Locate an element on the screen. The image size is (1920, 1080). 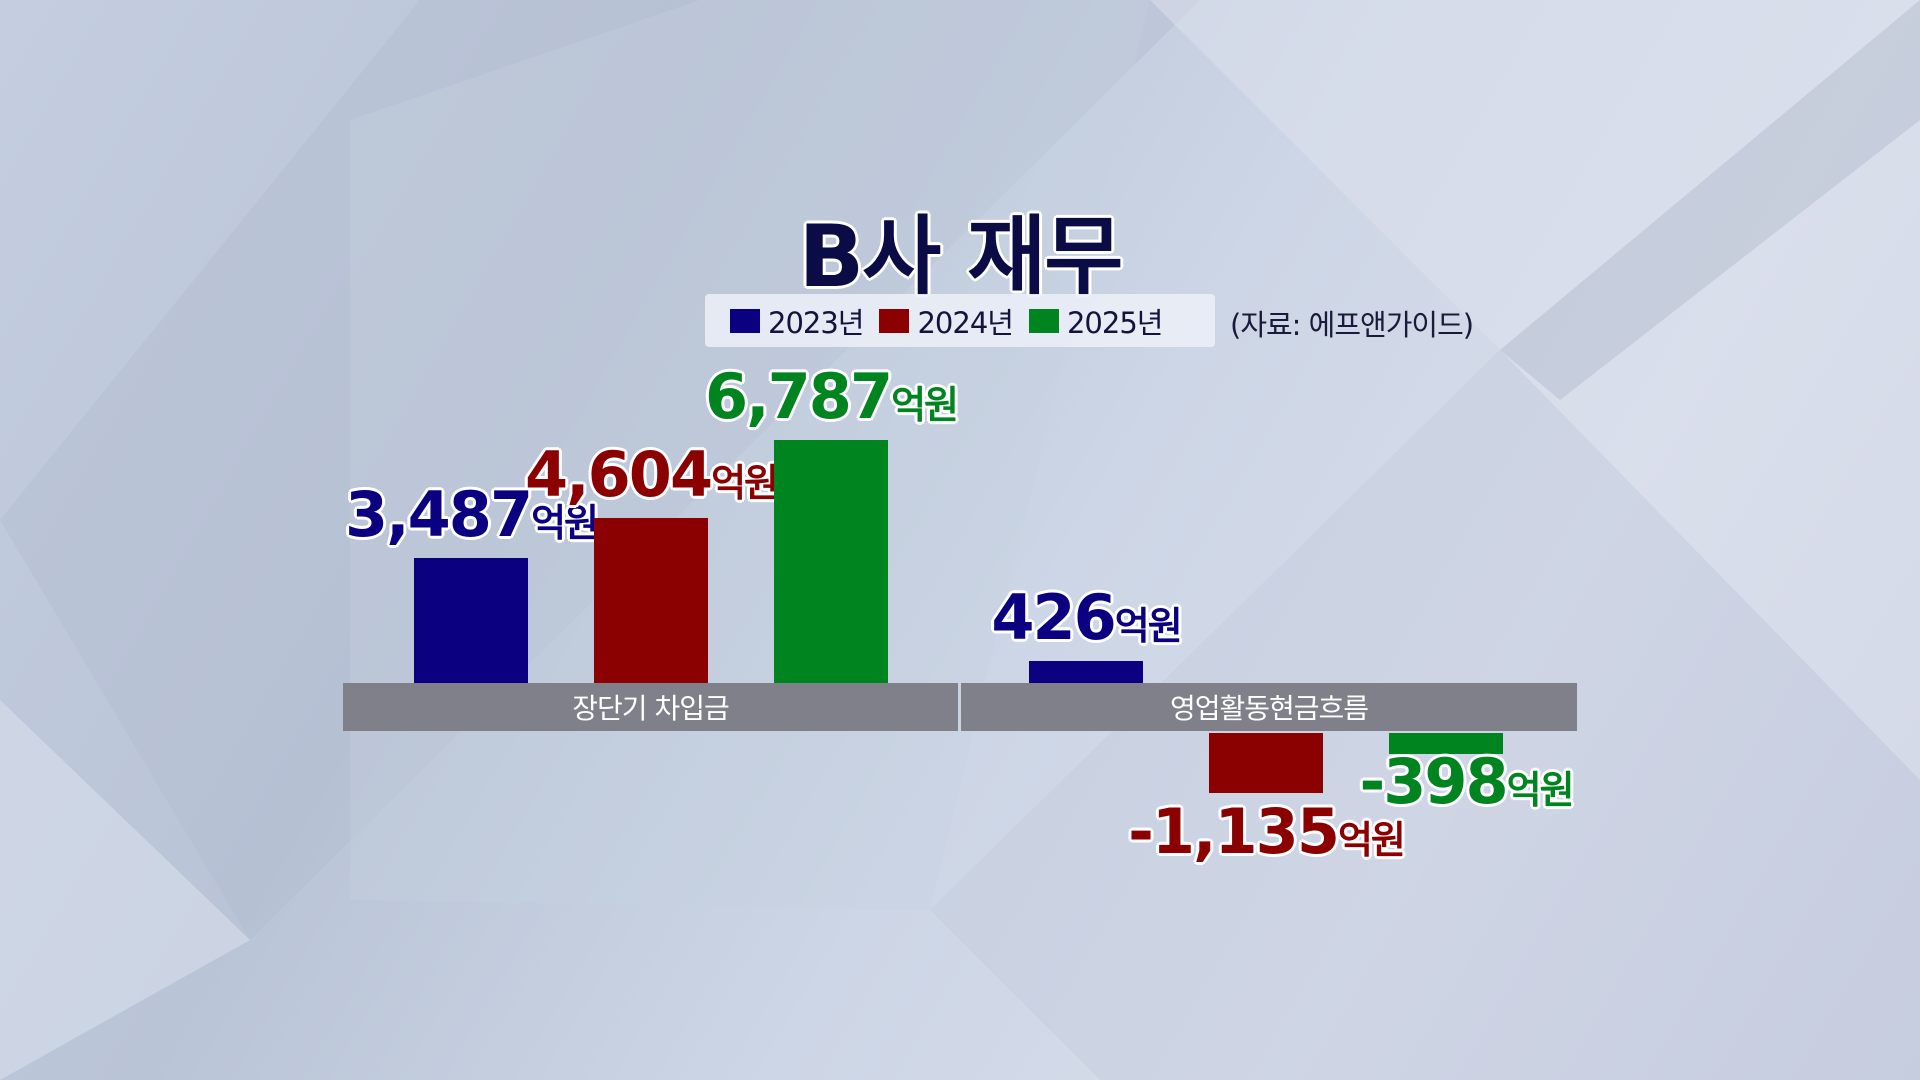
data-label: 6,787억원 is located at coordinates (831, 396).